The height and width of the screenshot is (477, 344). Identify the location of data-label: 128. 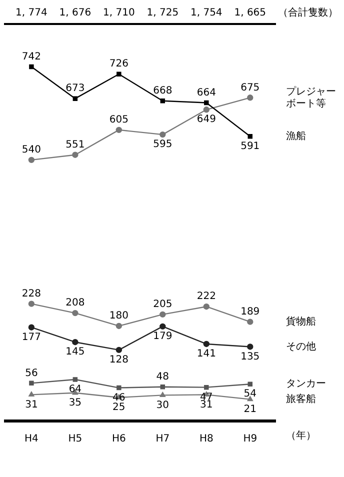
(118, 360).